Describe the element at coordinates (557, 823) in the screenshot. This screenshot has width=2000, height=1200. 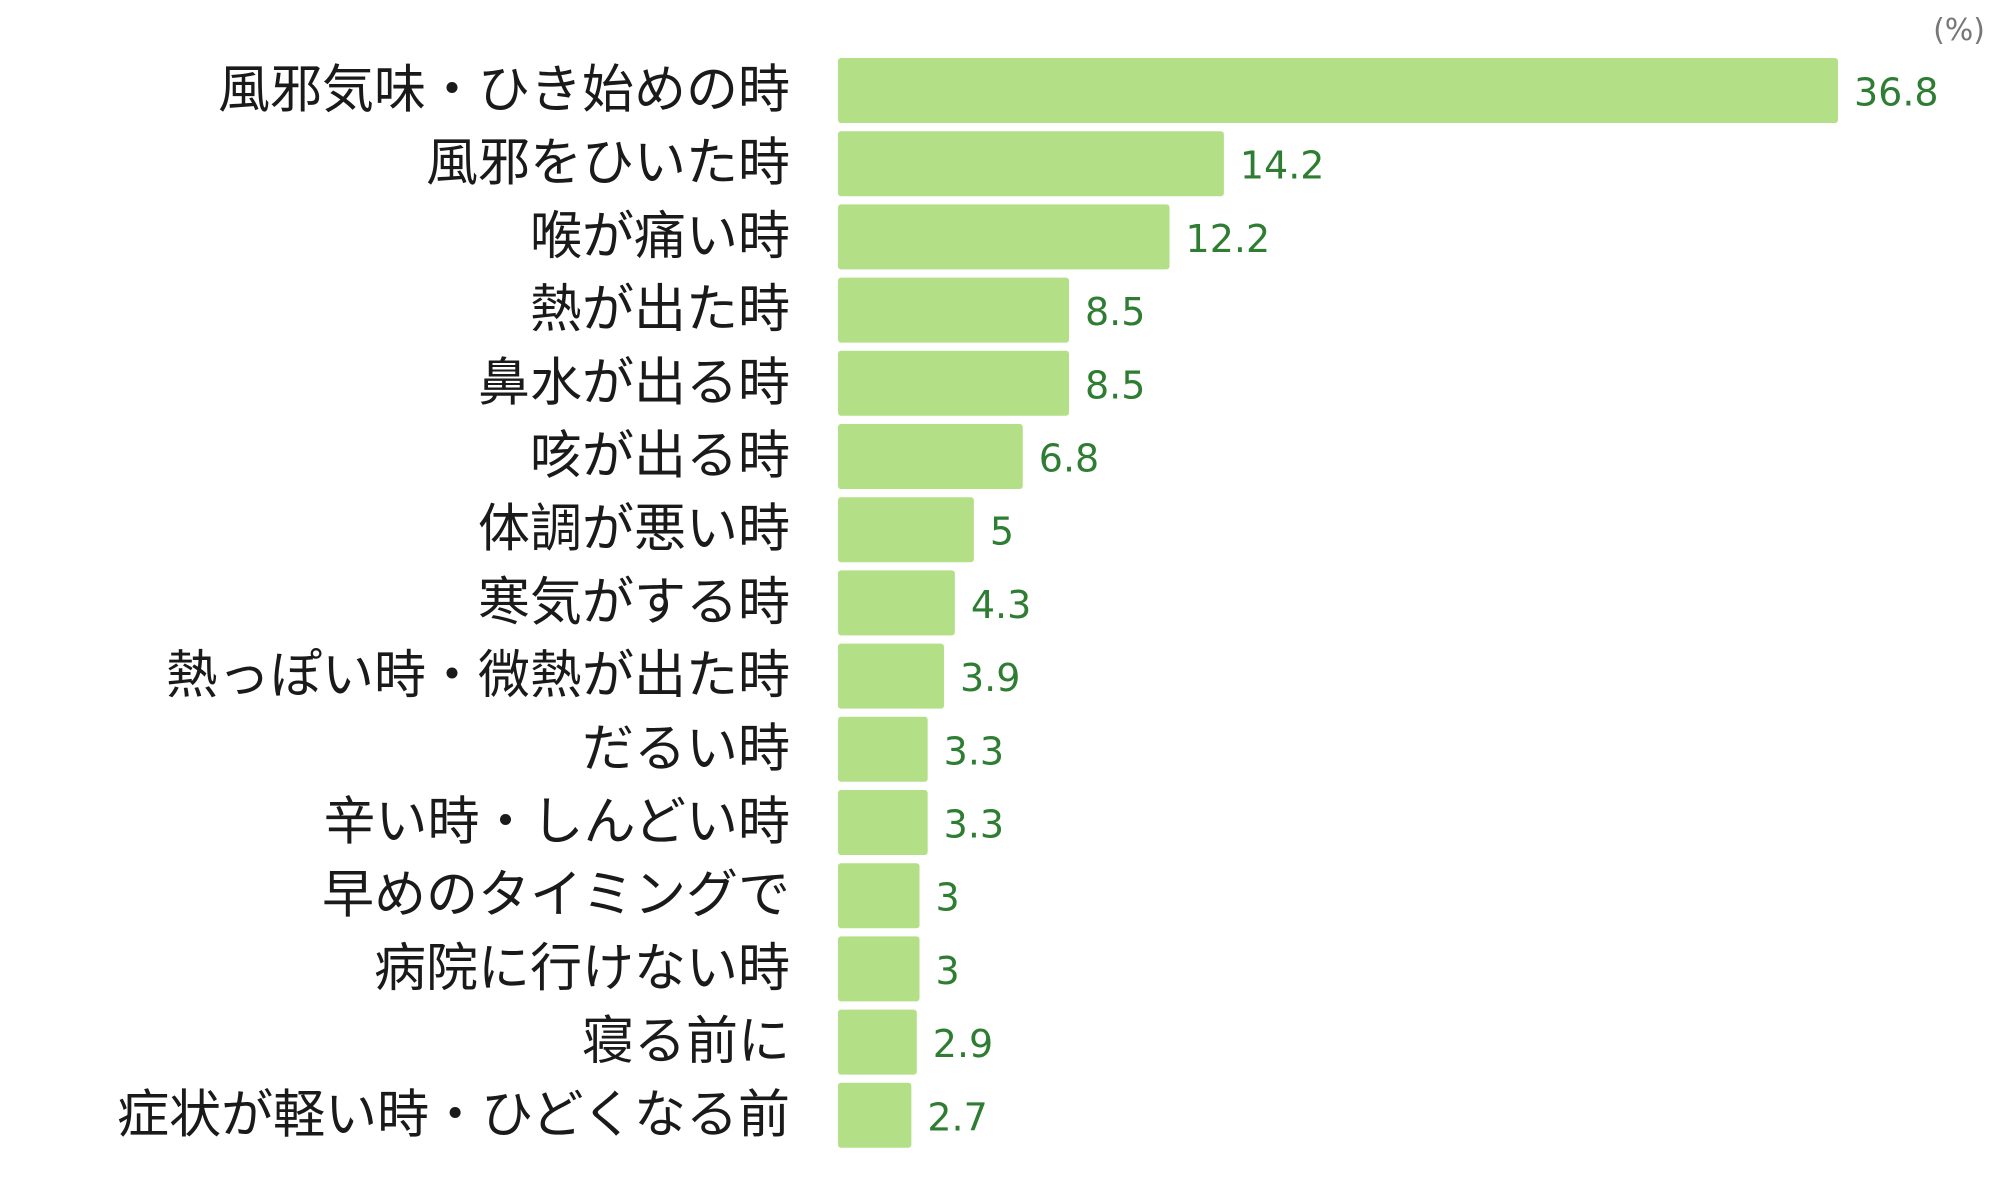
I see `category-label: 辛い時・しんどい時` at that location.